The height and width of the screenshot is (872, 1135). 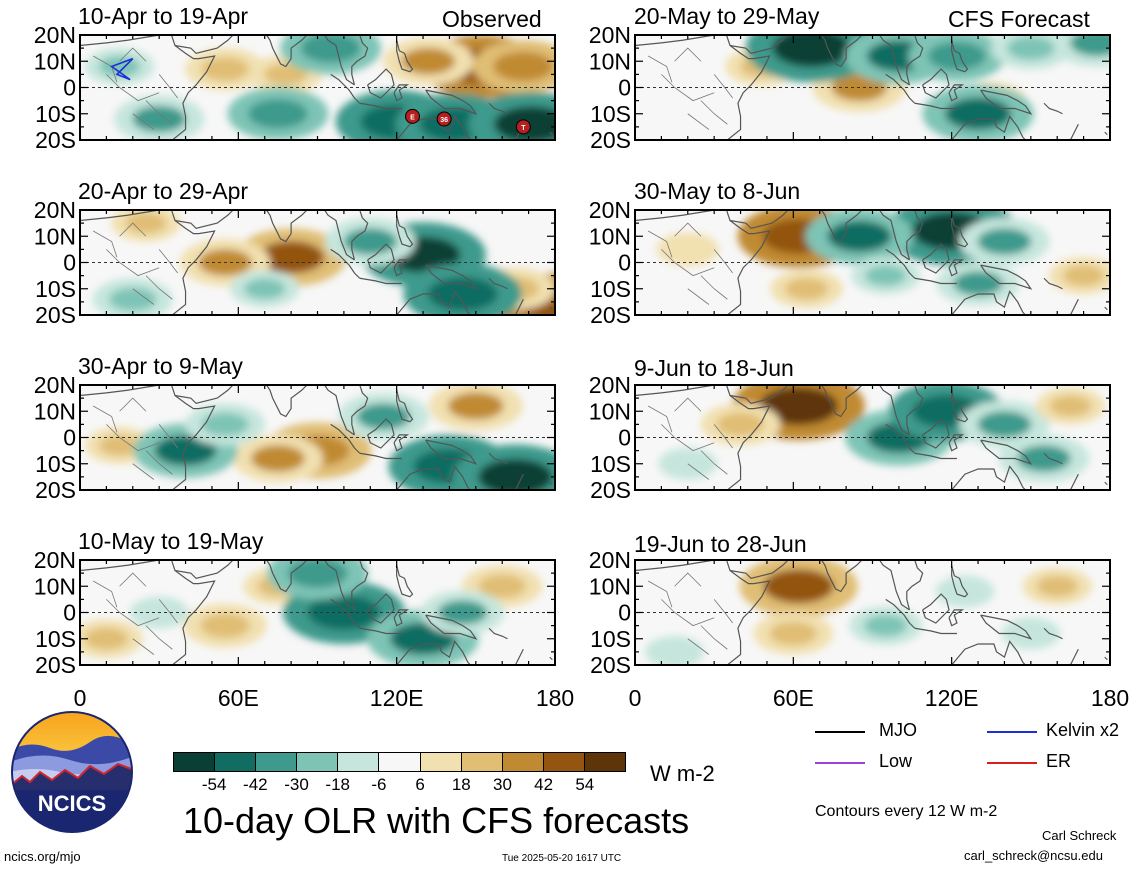 I want to click on website-link: ncics.org/mjo, so click(x=42, y=856).